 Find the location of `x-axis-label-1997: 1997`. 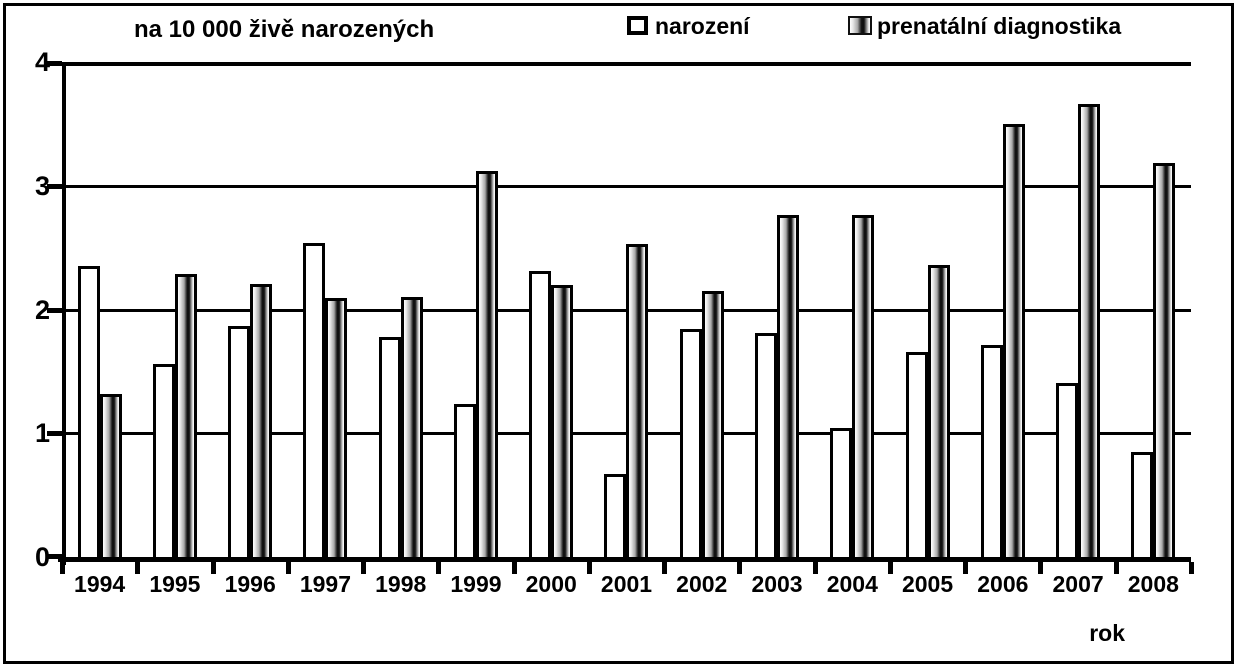

x-axis-label-1997: 1997 is located at coordinates (325, 584).